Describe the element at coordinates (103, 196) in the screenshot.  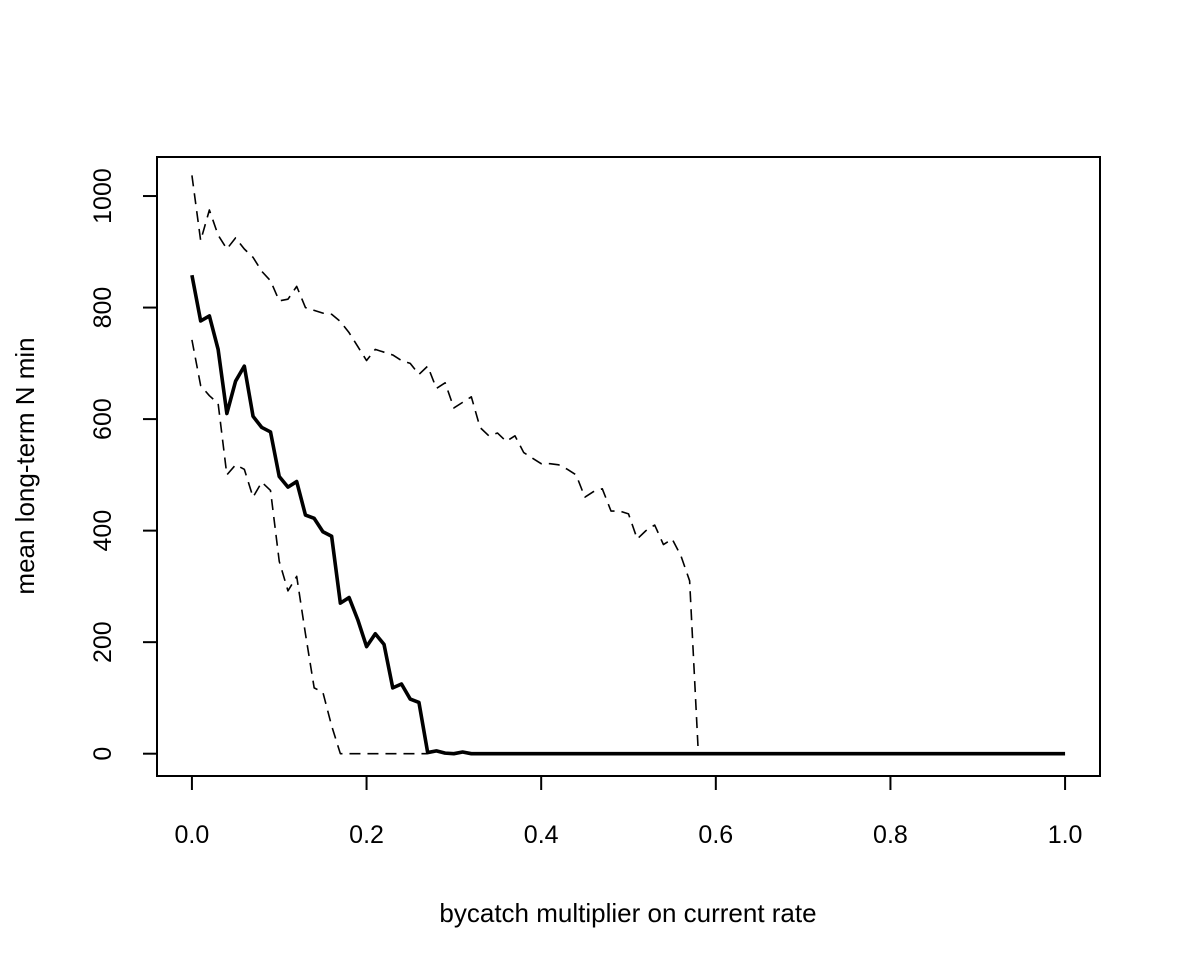
I see `y-tick-label: 1000` at that location.